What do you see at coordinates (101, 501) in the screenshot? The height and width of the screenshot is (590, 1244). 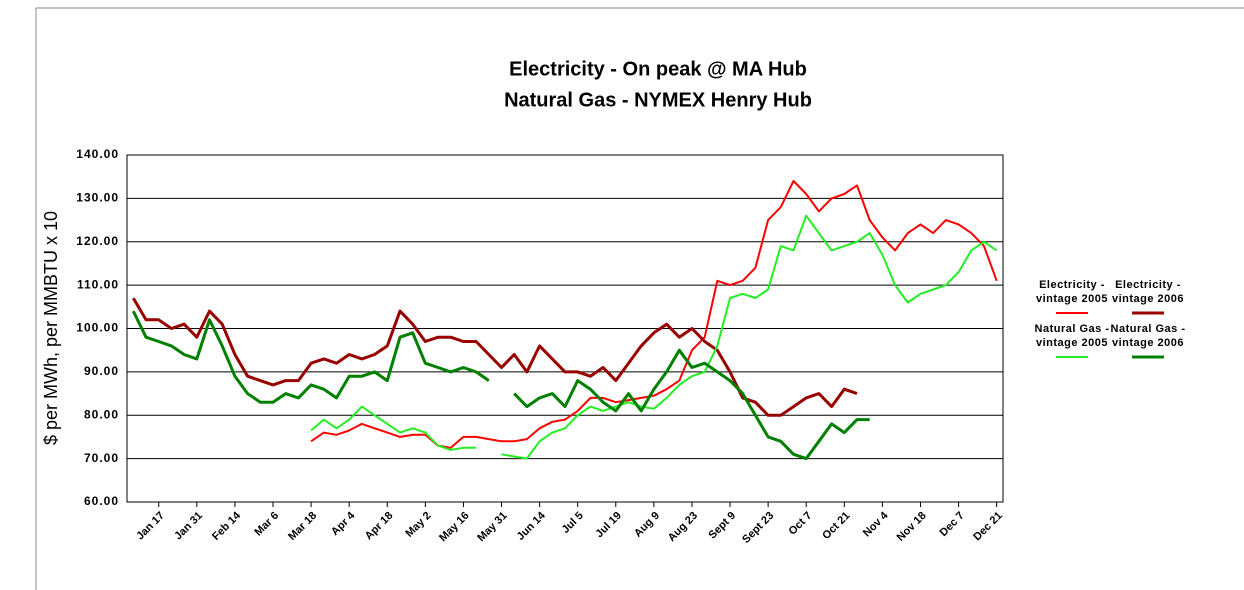 I see `y-tick-label: 60.00` at bounding box center [101, 501].